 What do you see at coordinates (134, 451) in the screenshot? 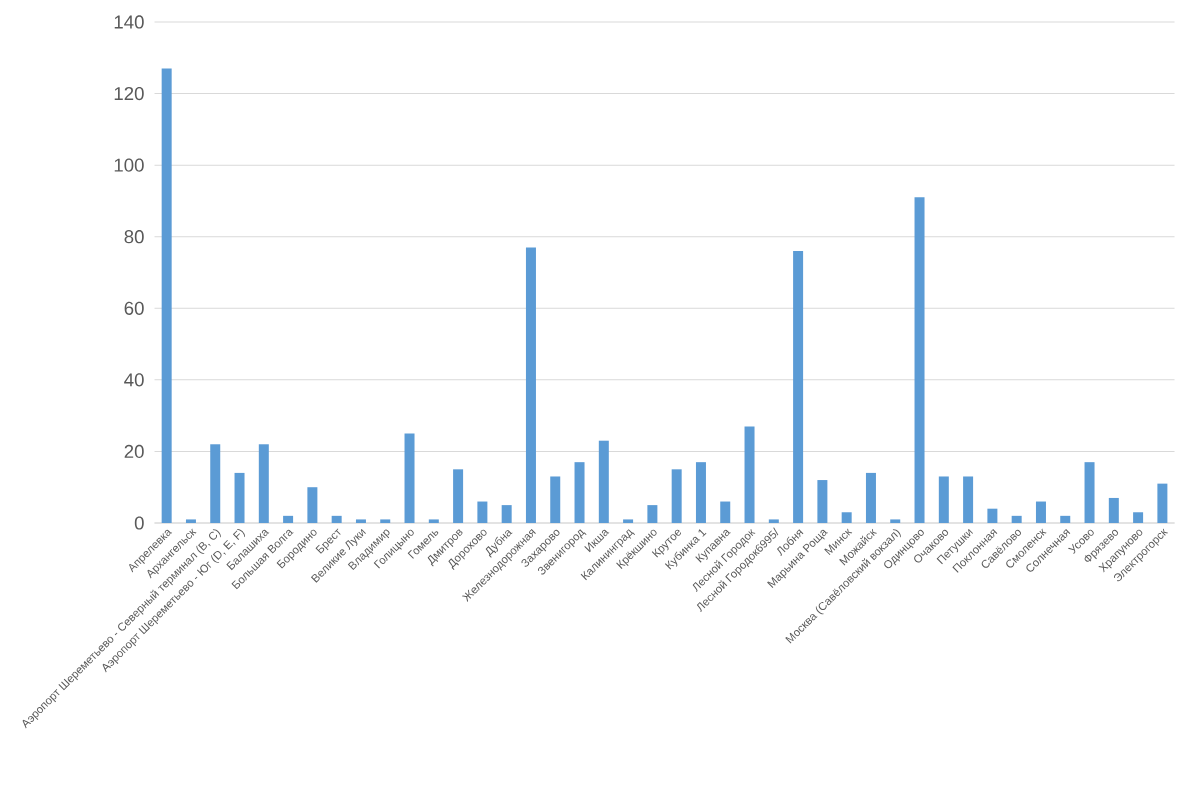
I see `y-tick-label: 20` at bounding box center [134, 451].